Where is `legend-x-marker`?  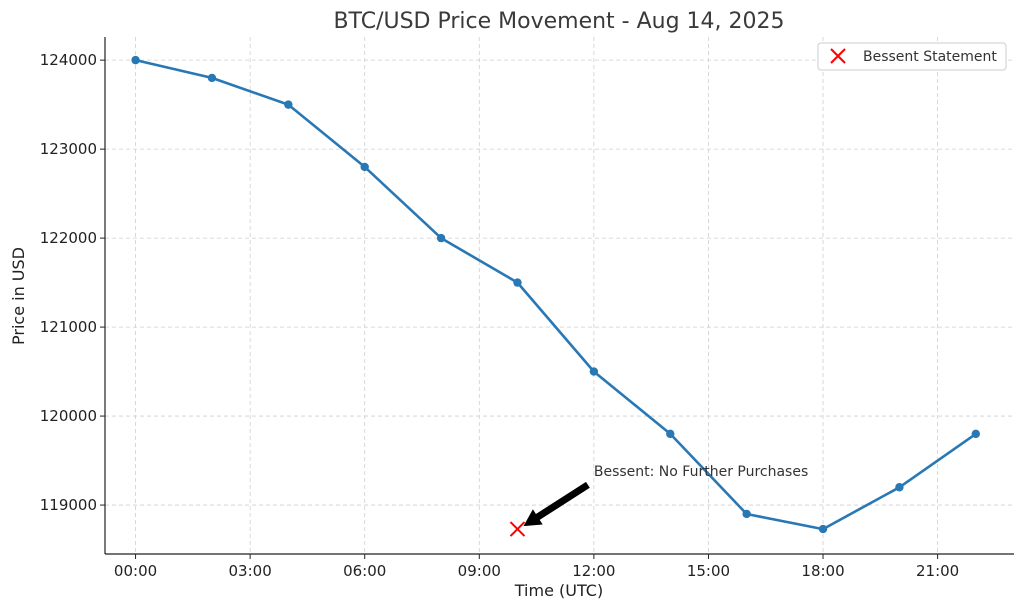 legend-x-marker is located at coordinates (838, 56).